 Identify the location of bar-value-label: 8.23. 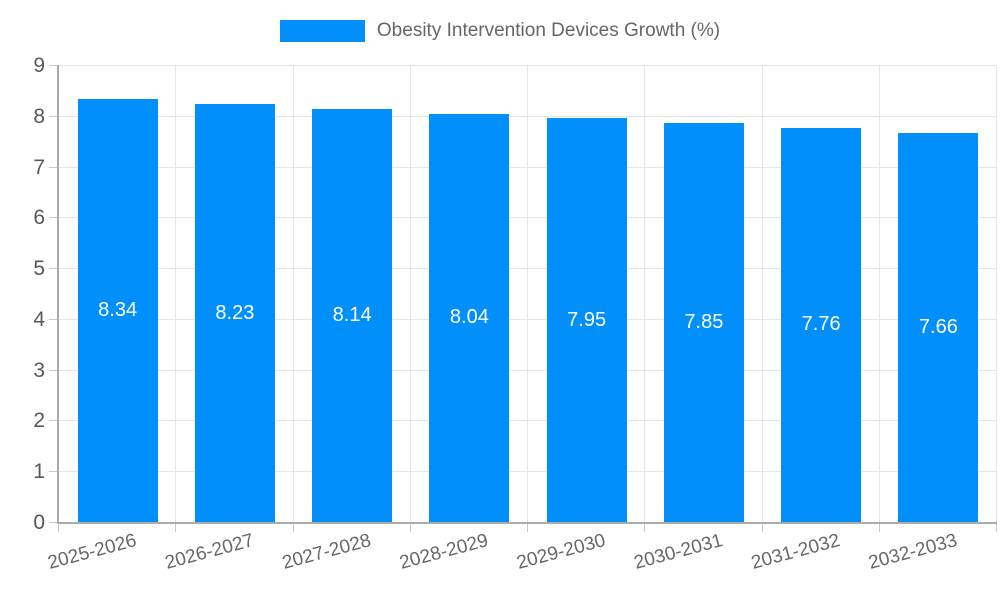
(235, 312).